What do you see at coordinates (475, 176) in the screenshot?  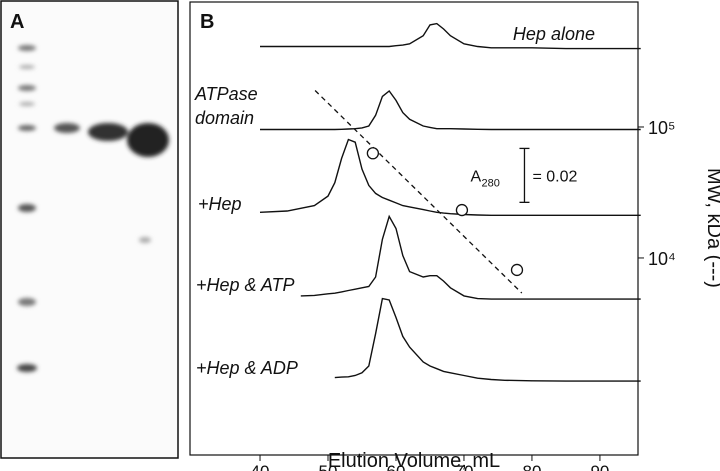 I see `scale-bar-label: A` at bounding box center [475, 176].